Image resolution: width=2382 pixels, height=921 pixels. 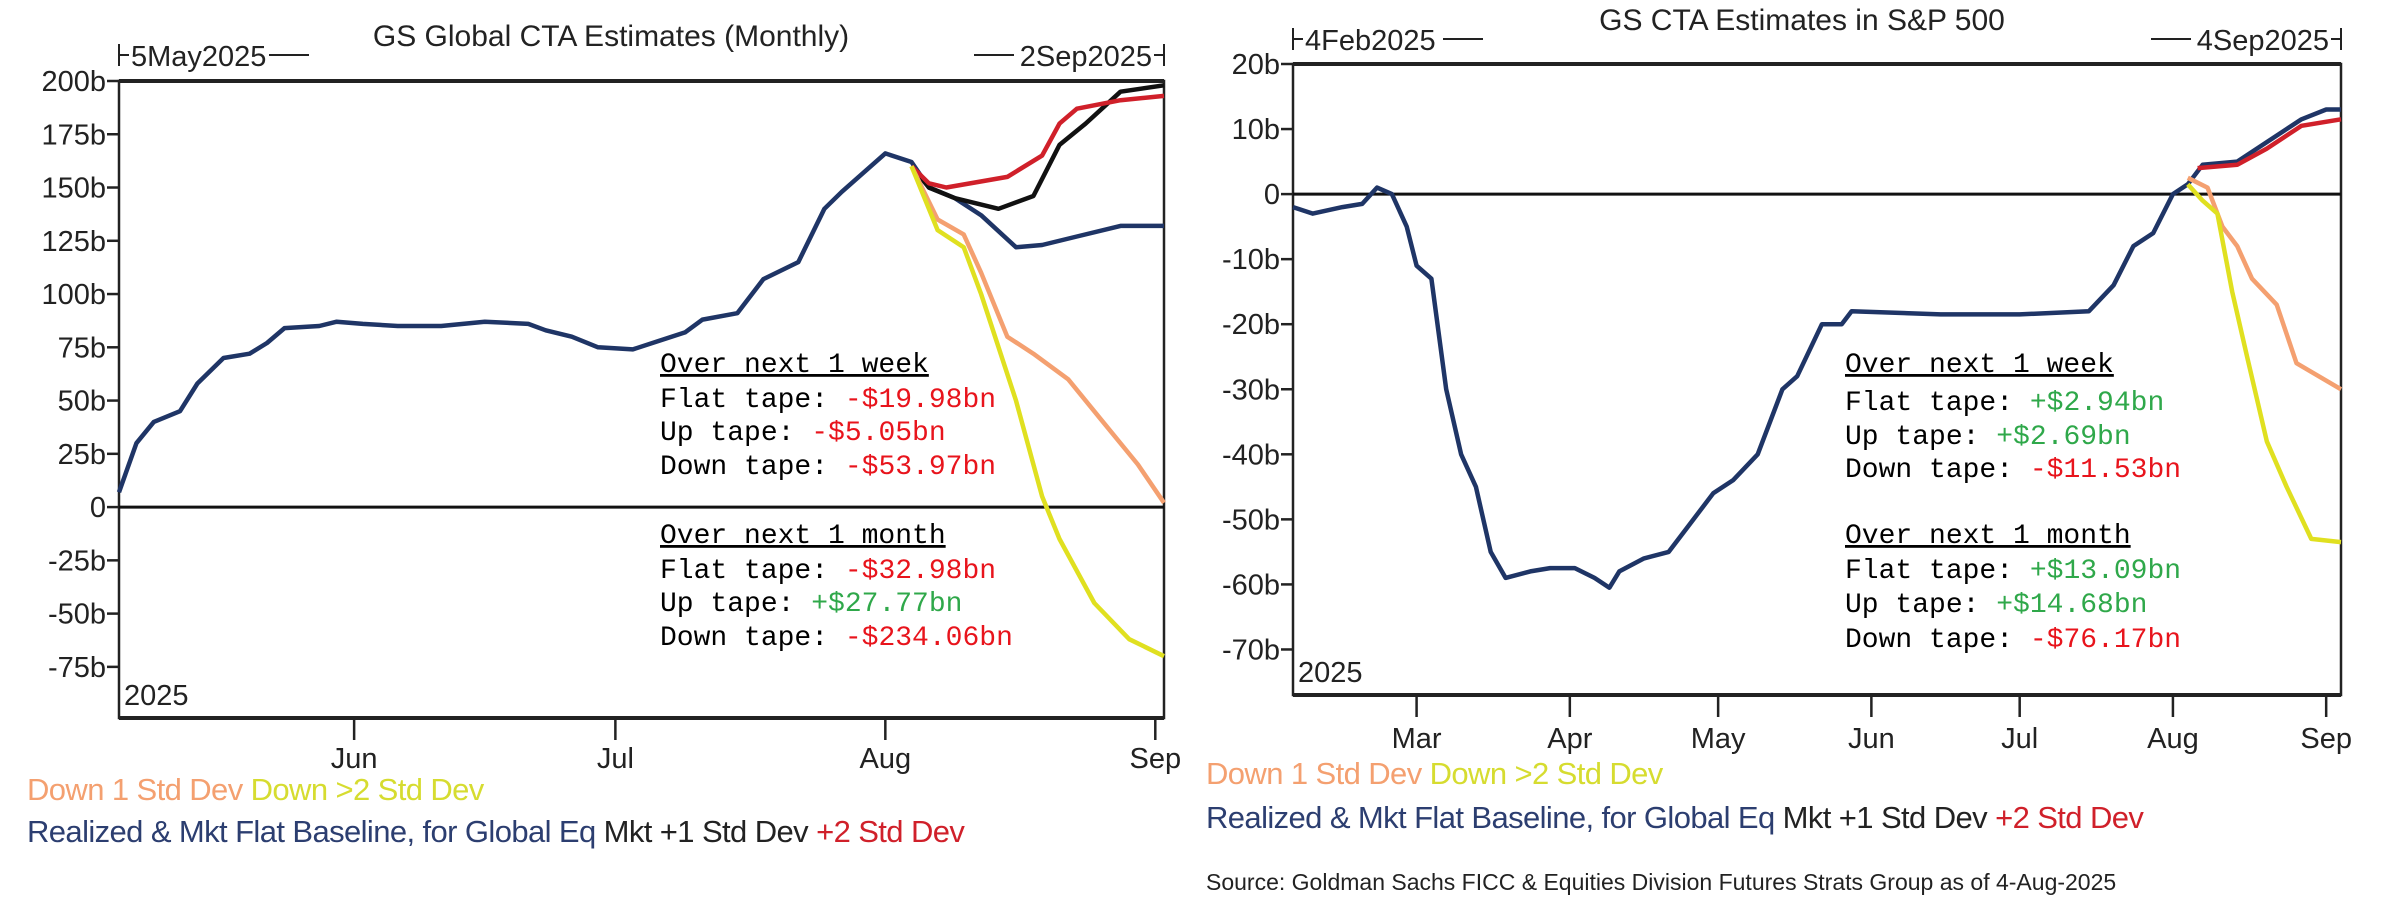 I want to click on range-start-label: 5May2025, so click(x=198, y=57).